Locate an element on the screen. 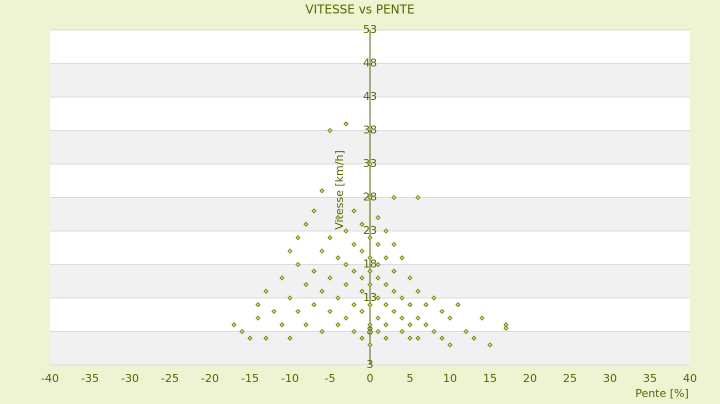 The width and height of the screenshot is (720, 404). x-tick-label: 35 is located at coordinates (650, 378).